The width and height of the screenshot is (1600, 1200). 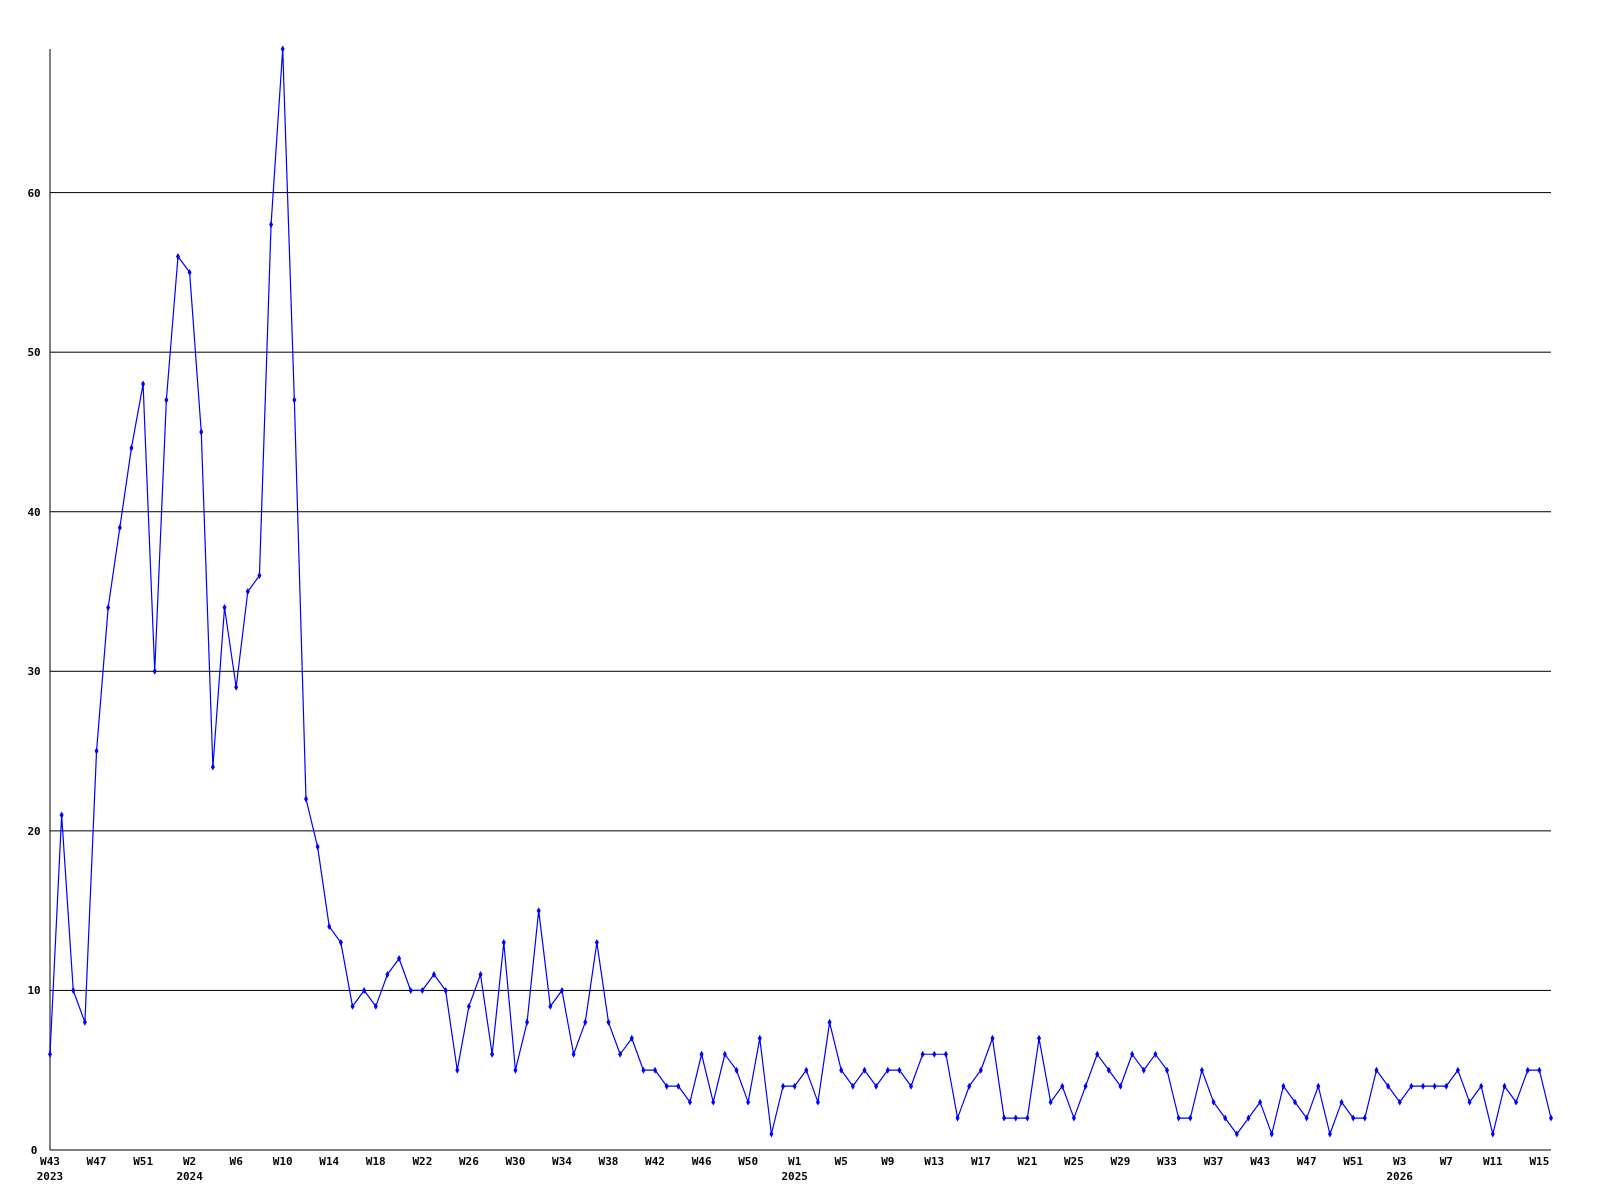 I want to click on x-tick-label: W17, so click(x=980, y=1161).